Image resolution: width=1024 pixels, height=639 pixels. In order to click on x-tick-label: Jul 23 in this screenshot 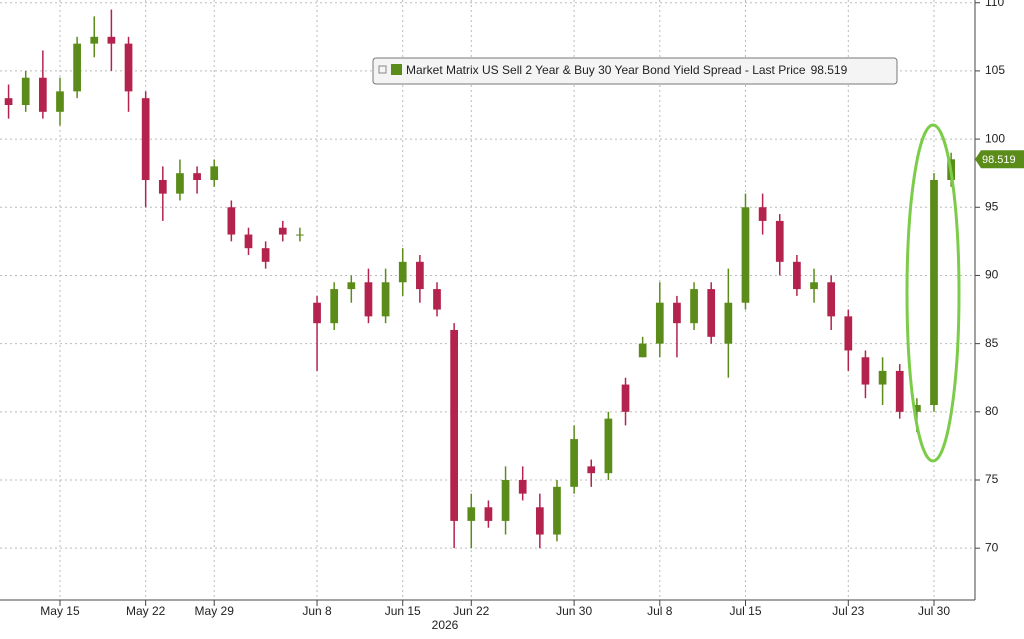, I will do `click(848, 611)`.